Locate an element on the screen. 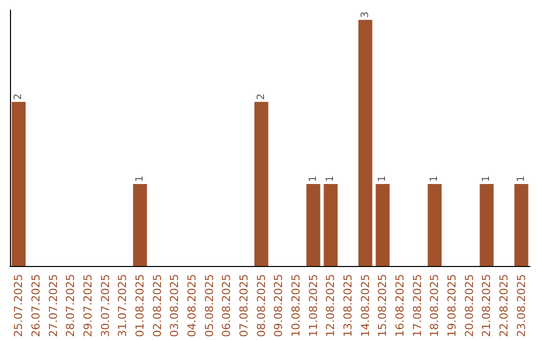  x-tick-label: 06.08.2025 is located at coordinates (227, 306).